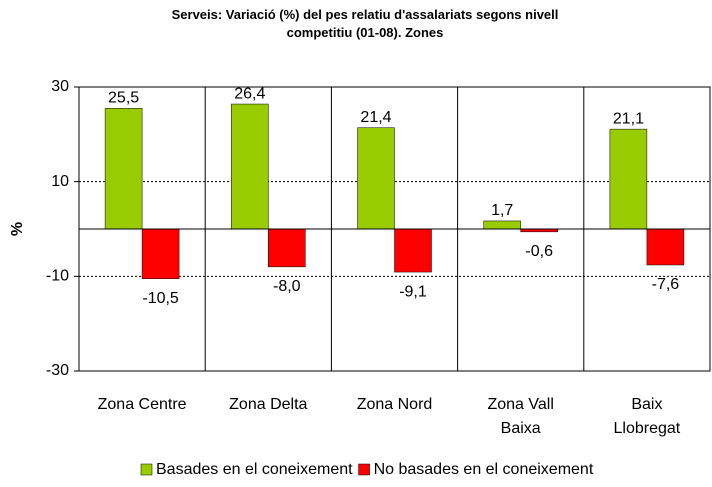 The width and height of the screenshot is (712, 487). What do you see at coordinates (123, 98) in the screenshot?
I see `value-label: 25,5` at bounding box center [123, 98].